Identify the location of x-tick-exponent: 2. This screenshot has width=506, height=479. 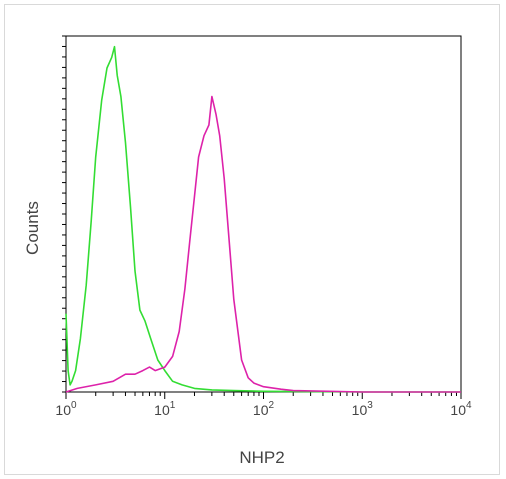
(272, 405).